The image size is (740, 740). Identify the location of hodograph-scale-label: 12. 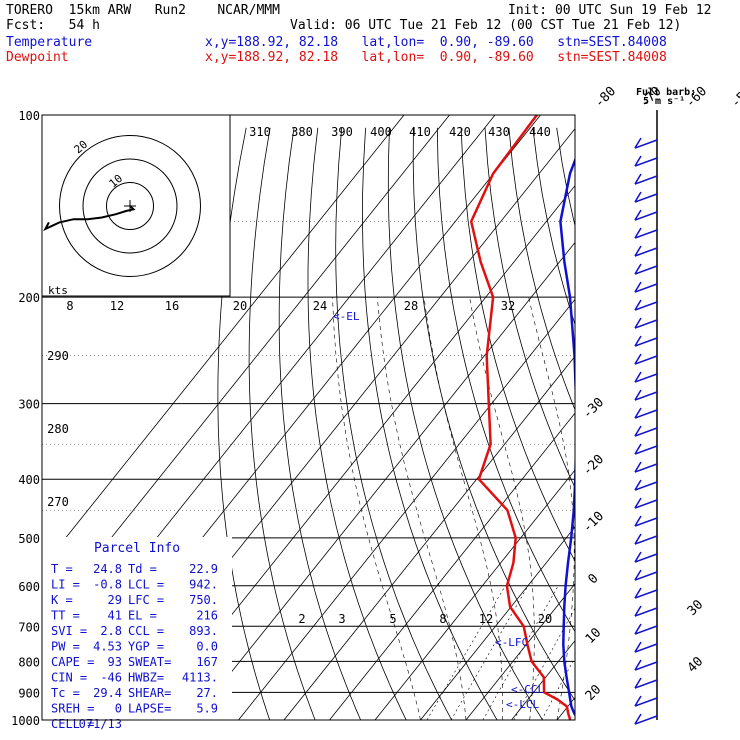
(117, 306).